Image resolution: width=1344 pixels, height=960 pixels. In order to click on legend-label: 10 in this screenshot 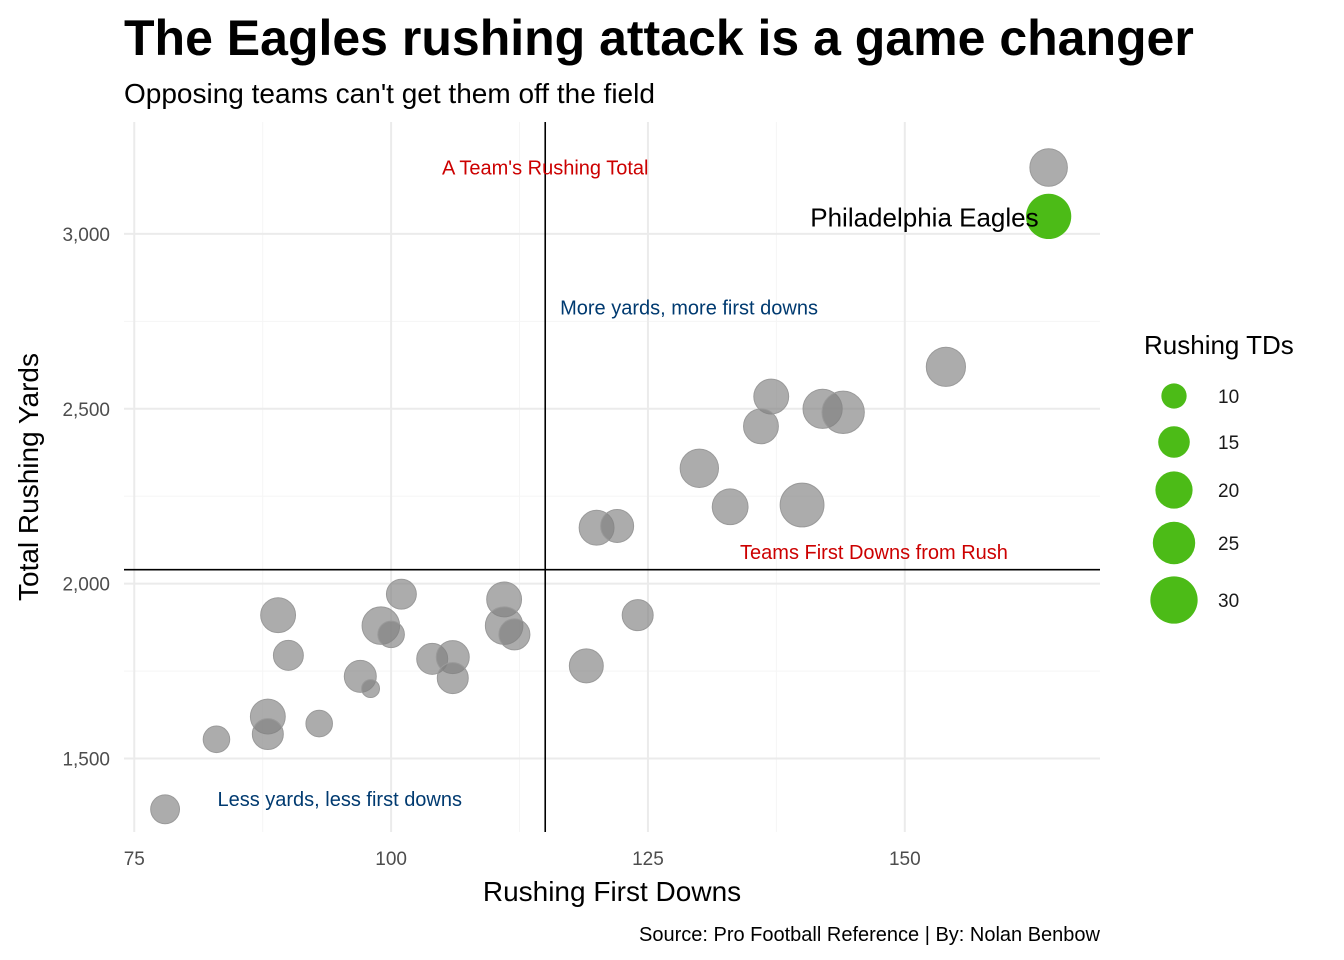, I will do `click(1228, 397)`.